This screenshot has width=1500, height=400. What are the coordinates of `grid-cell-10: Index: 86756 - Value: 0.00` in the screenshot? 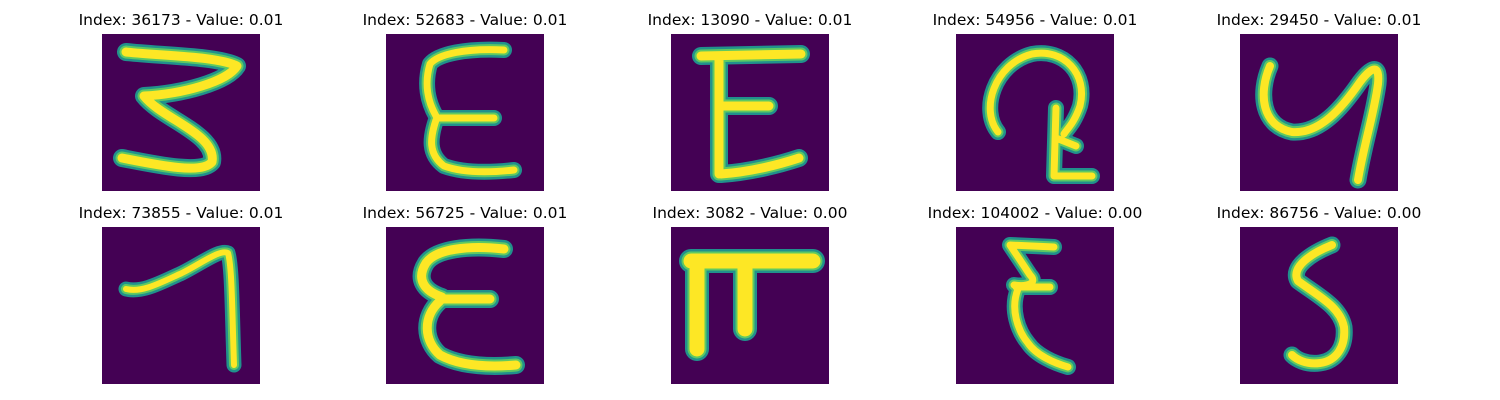 It's located at (1319, 292).